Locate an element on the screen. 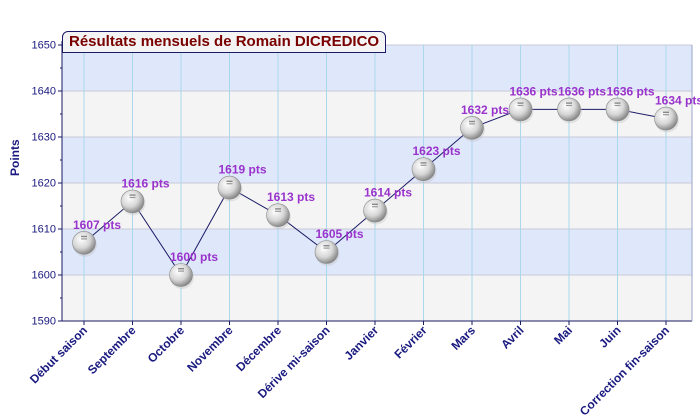 This screenshot has width=700, height=420. data-label: 1605 pts is located at coordinates (339, 234).